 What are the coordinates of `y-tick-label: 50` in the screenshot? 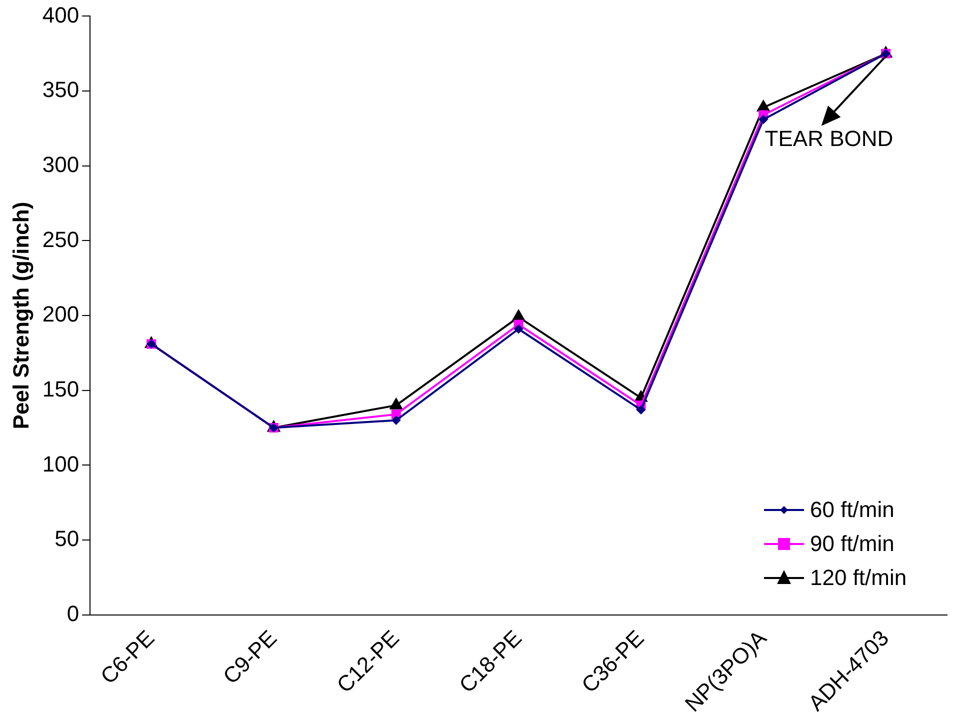 It's located at (67, 539).